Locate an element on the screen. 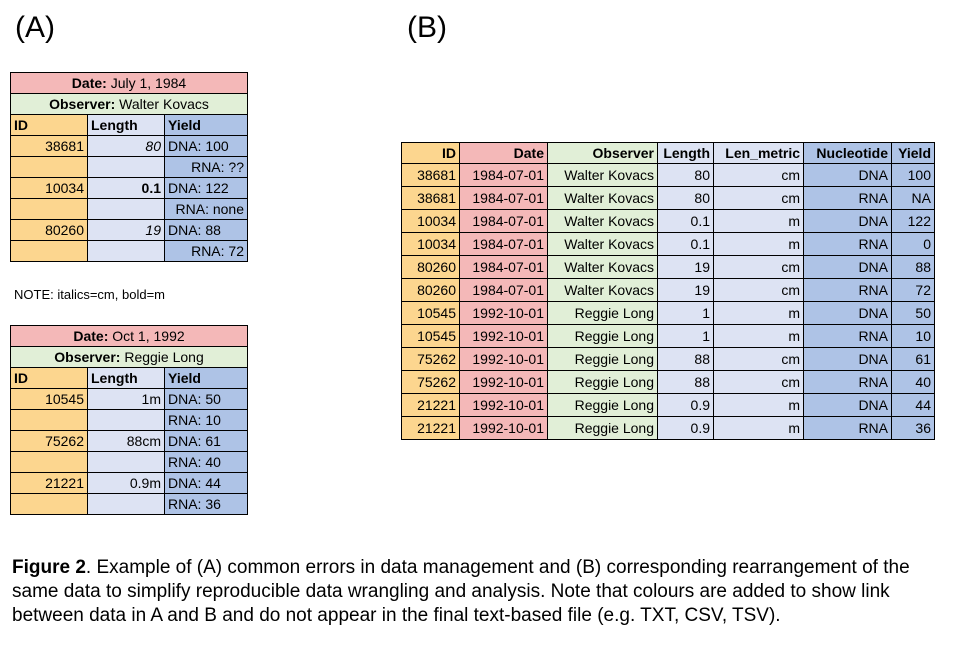  cell-id: 21221 is located at coordinates (430, 428).